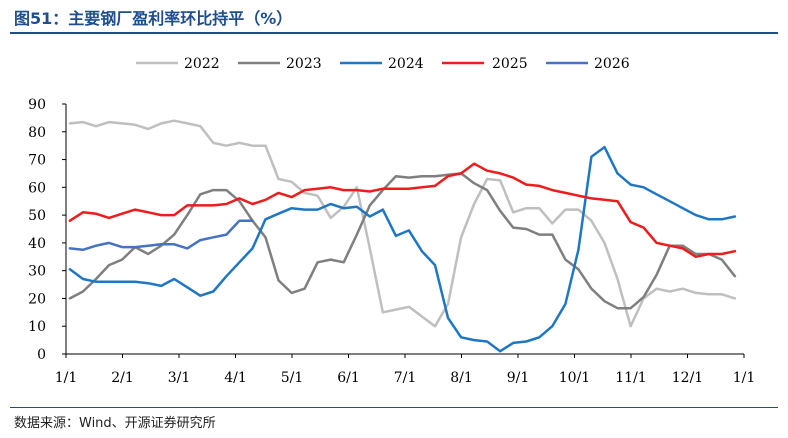 Image resolution: width=788 pixels, height=438 pixels. Describe the element at coordinates (348, 378) in the screenshot. I see `x-tick-label: 6/1` at that location.